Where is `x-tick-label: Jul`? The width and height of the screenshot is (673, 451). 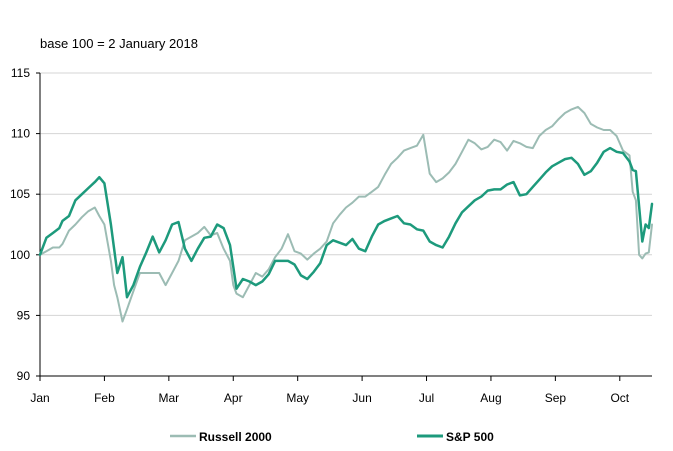
x-tick-label: Jul is located at coordinates (426, 398).